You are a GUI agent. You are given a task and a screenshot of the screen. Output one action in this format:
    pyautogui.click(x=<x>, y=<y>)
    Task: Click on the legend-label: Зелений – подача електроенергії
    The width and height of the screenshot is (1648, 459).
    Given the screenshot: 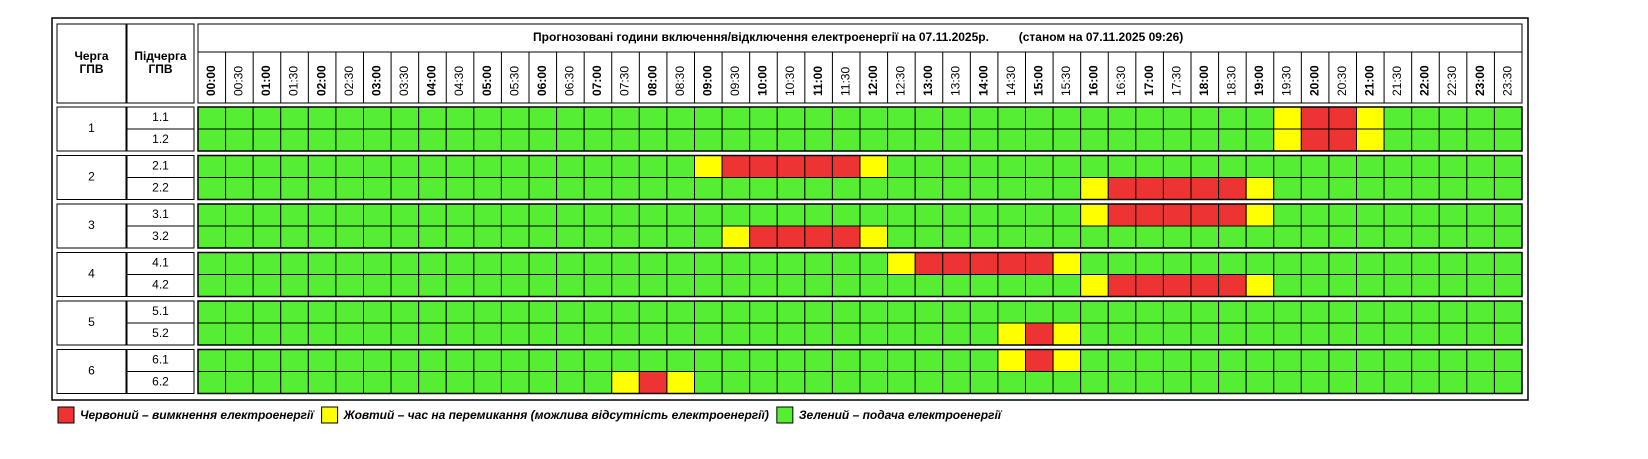 What is the action you would take?
    pyautogui.click(x=901, y=415)
    